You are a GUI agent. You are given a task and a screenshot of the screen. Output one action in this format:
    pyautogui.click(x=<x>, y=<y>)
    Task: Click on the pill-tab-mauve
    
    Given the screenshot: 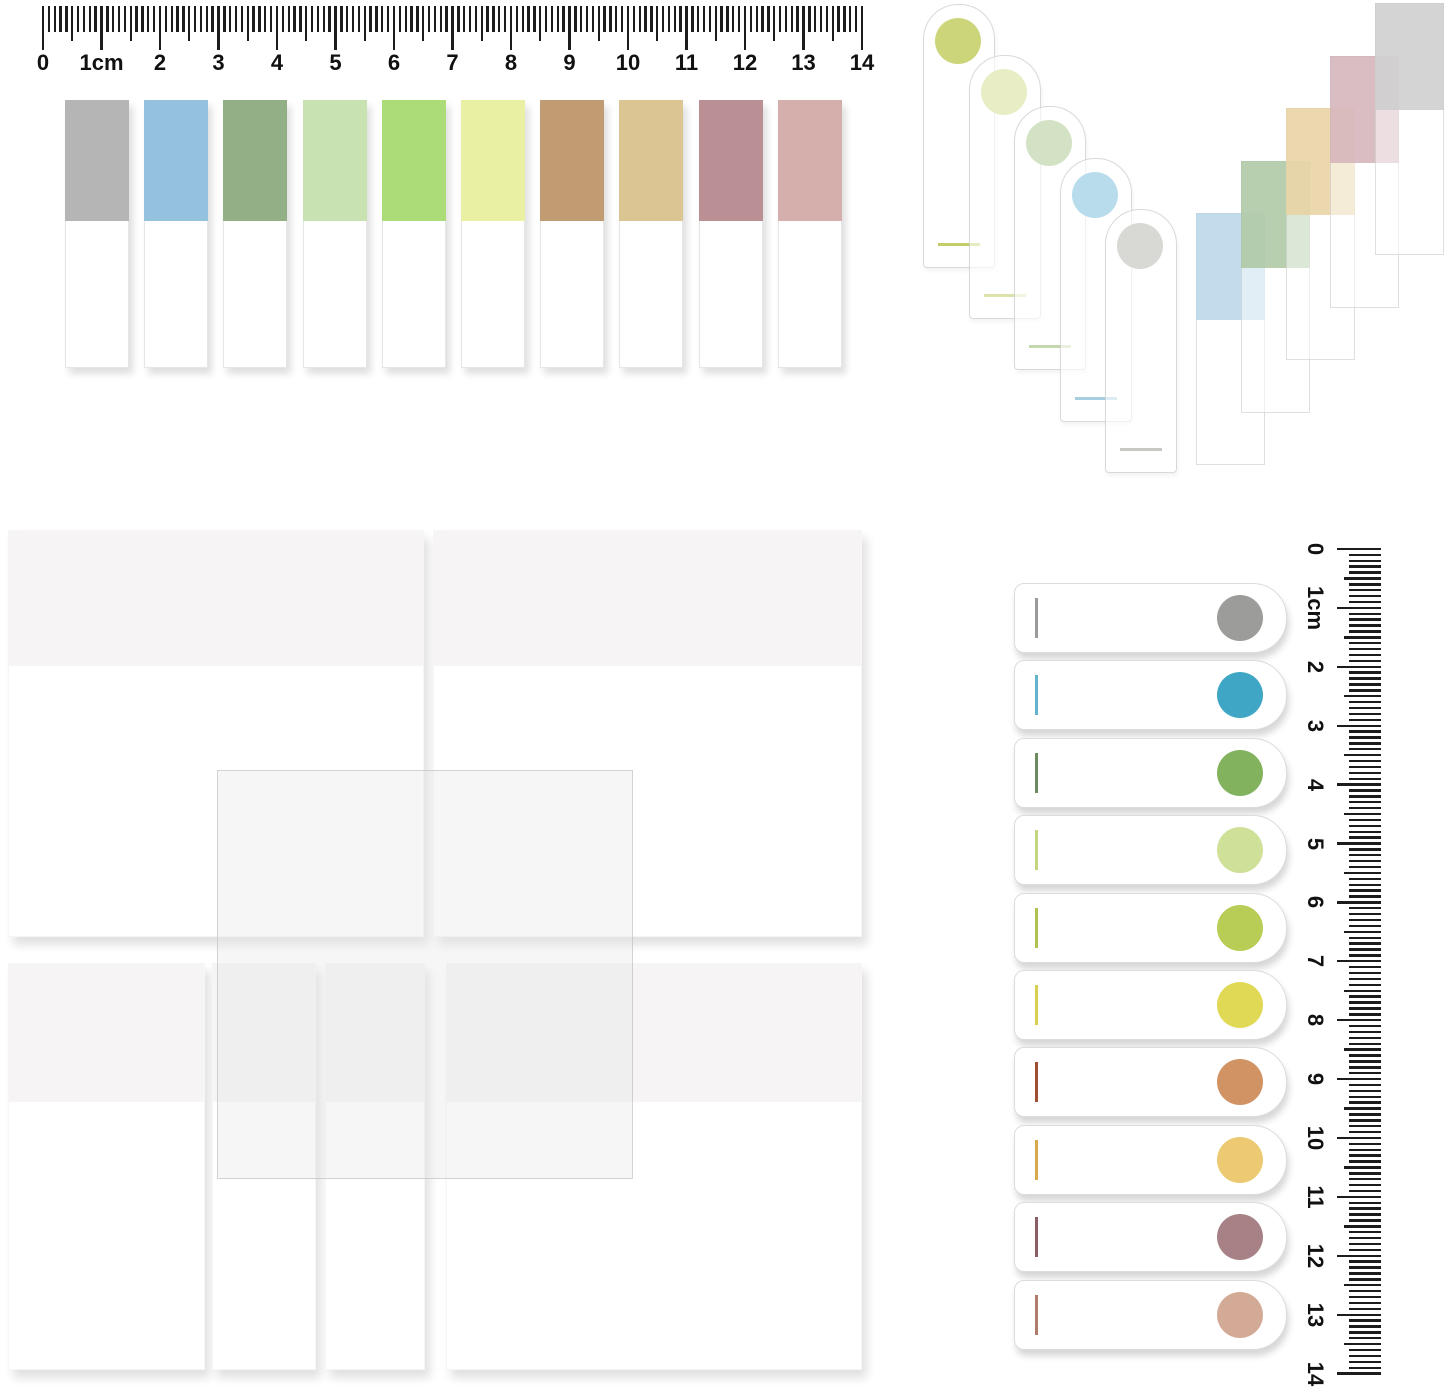 What is the action you would take?
    pyautogui.click(x=1150, y=1237)
    